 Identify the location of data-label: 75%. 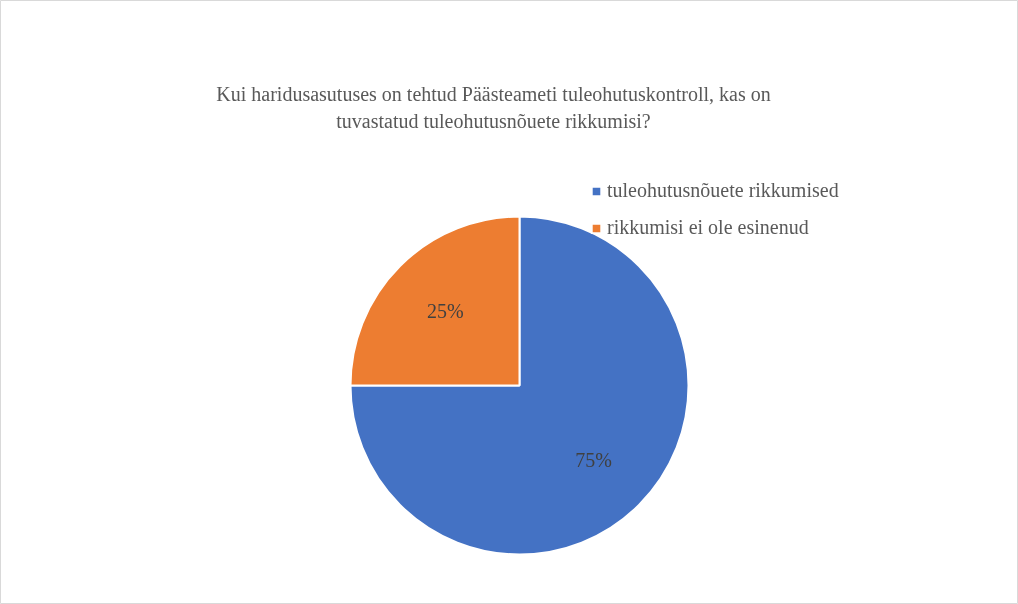
(593, 459).